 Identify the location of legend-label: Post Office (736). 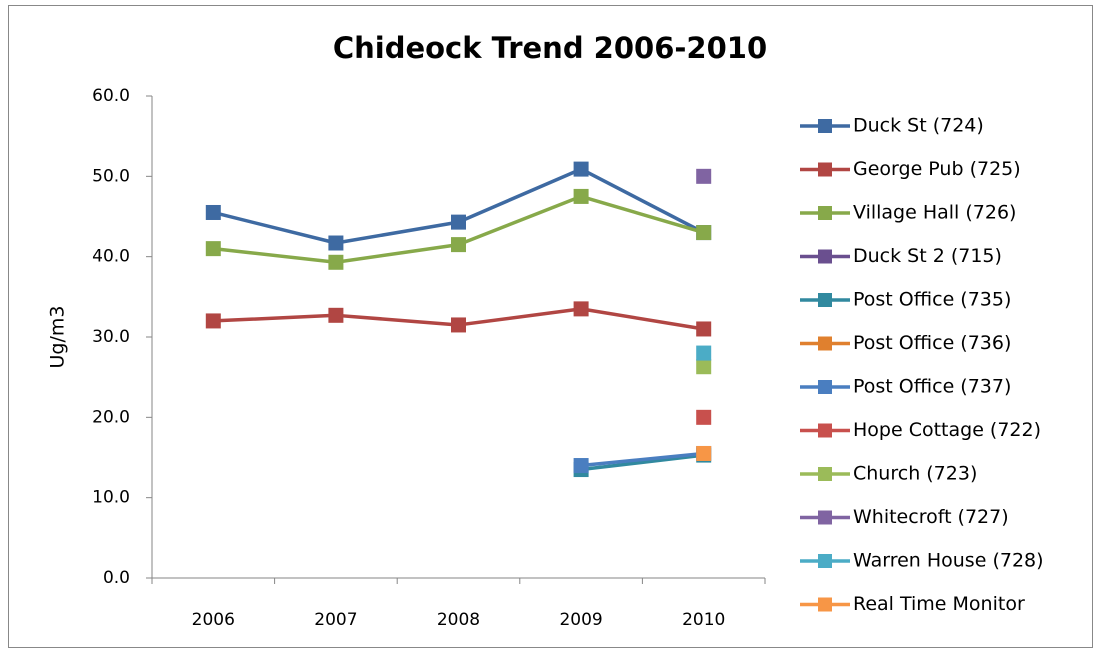
(932, 343).